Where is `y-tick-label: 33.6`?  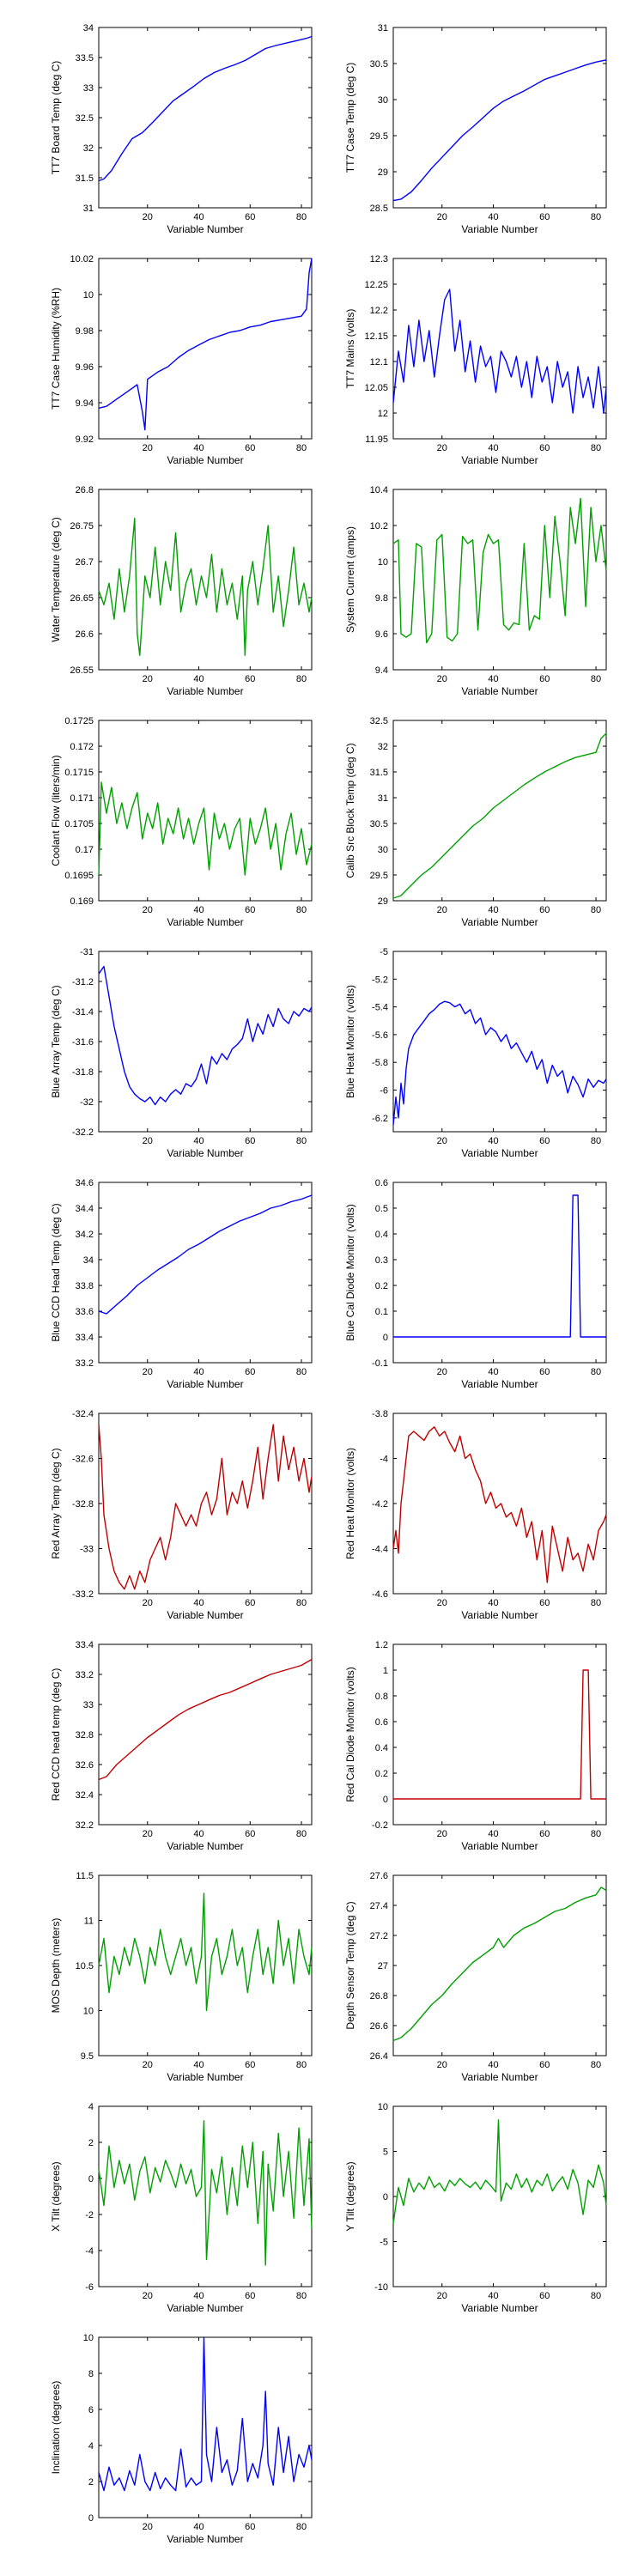 y-tick-label: 33.6 is located at coordinates (85, 1312).